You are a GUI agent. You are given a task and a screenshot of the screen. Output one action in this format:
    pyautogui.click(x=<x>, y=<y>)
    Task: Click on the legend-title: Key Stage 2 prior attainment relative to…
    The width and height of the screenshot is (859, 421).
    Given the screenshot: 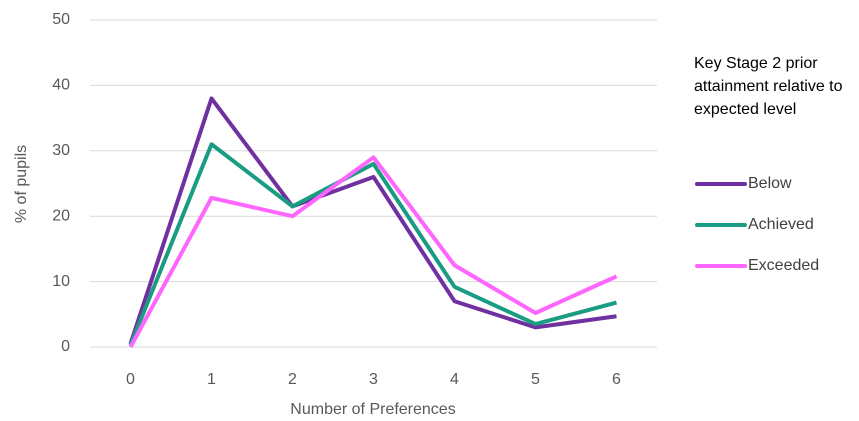 What is the action you would take?
    pyautogui.click(x=768, y=86)
    